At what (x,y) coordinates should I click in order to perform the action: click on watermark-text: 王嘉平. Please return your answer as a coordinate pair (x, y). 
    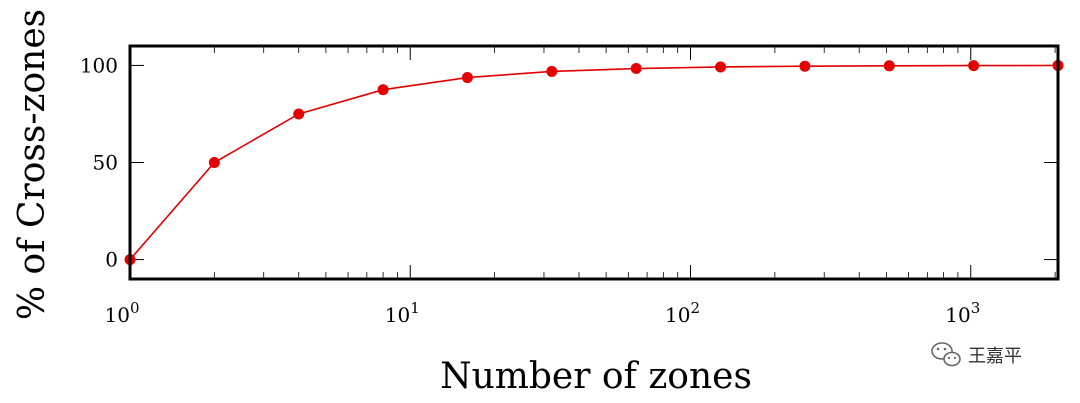
    Looking at the image, I should click on (995, 356).